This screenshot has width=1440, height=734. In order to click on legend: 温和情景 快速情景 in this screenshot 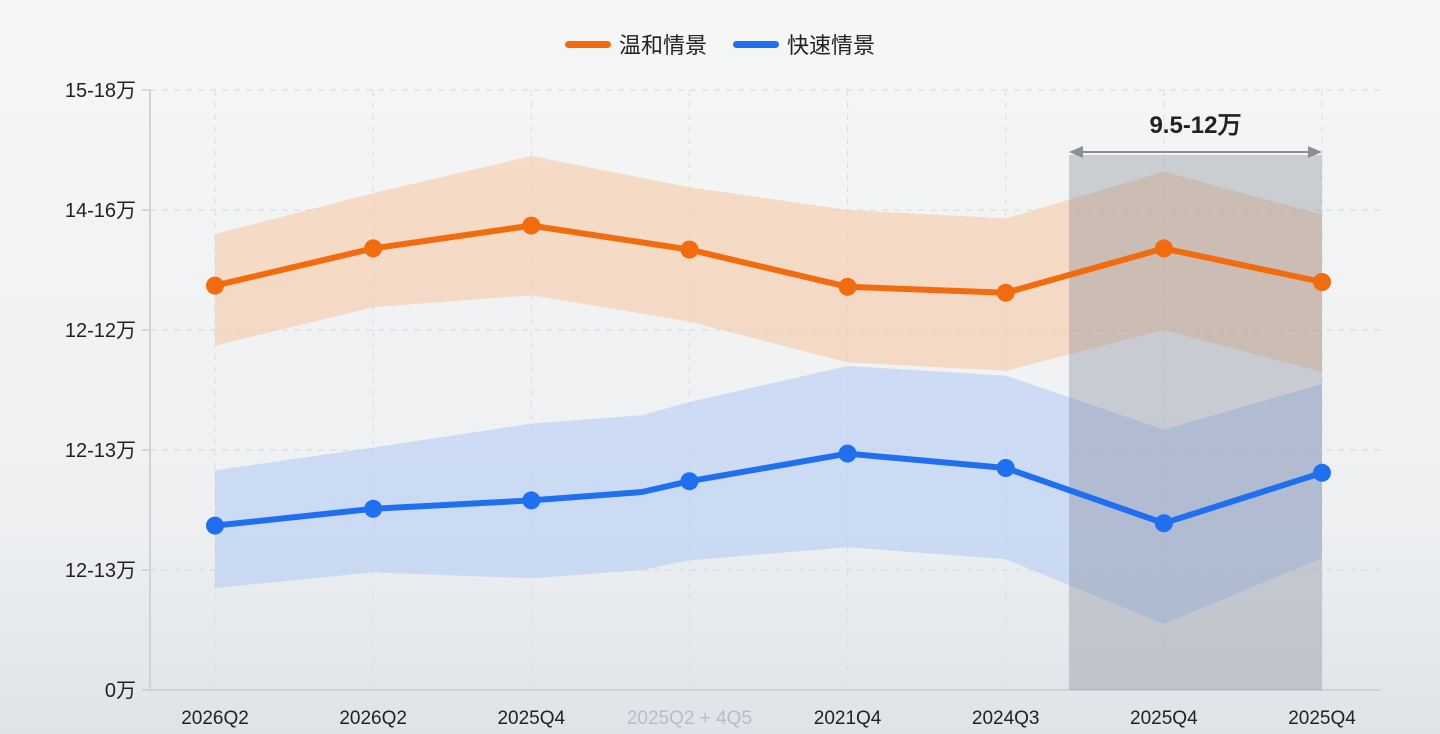, I will do `click(720, 44)`.